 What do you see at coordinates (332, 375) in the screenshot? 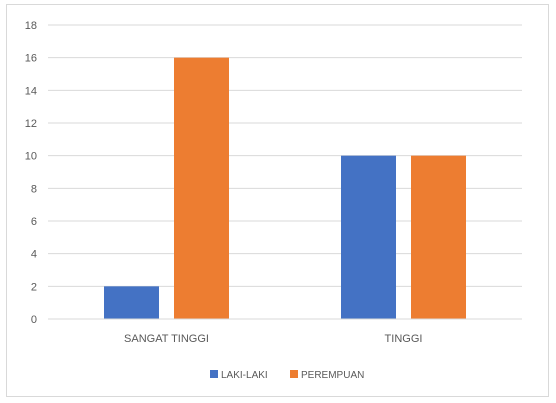
I see `legend-label: PEREMPUAN` at bounding box center [332, 375].